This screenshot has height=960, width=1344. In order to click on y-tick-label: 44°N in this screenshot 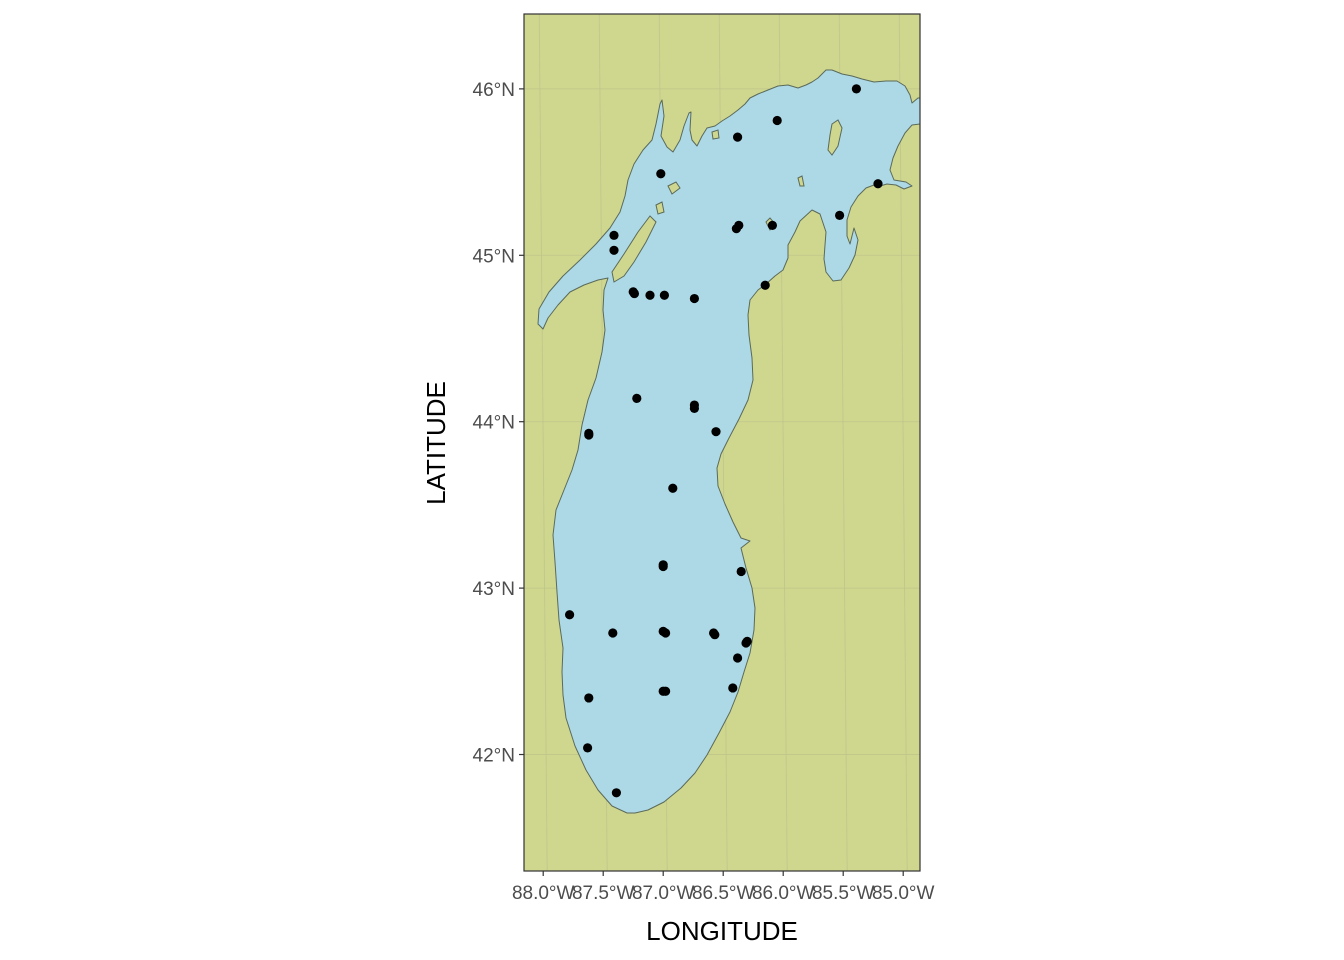, I will do `click(494, 423)`.